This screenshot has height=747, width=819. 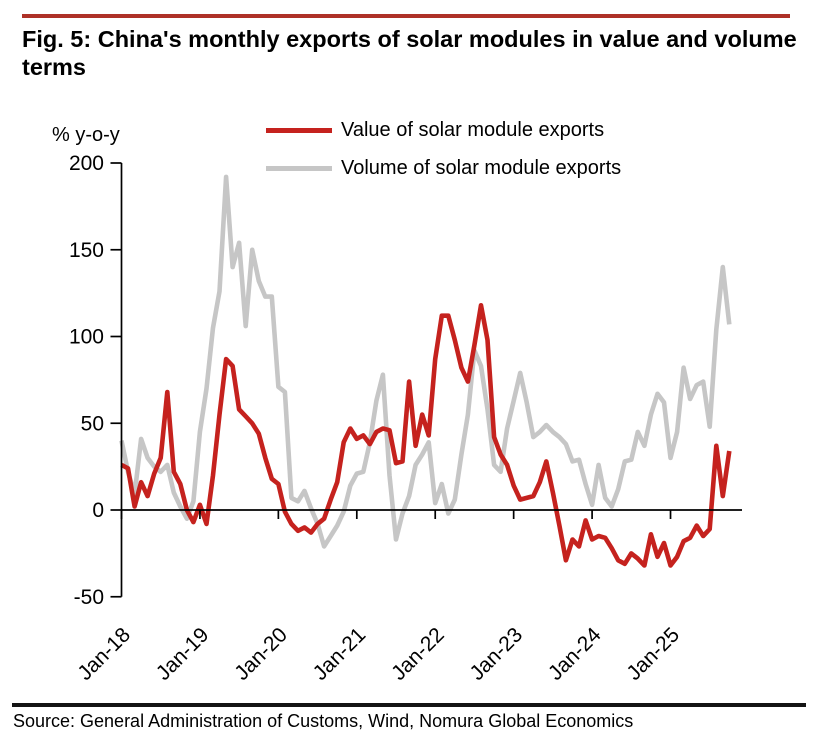 I want to click on x-tick-label: Jan-20, so click(x=261, y=654).